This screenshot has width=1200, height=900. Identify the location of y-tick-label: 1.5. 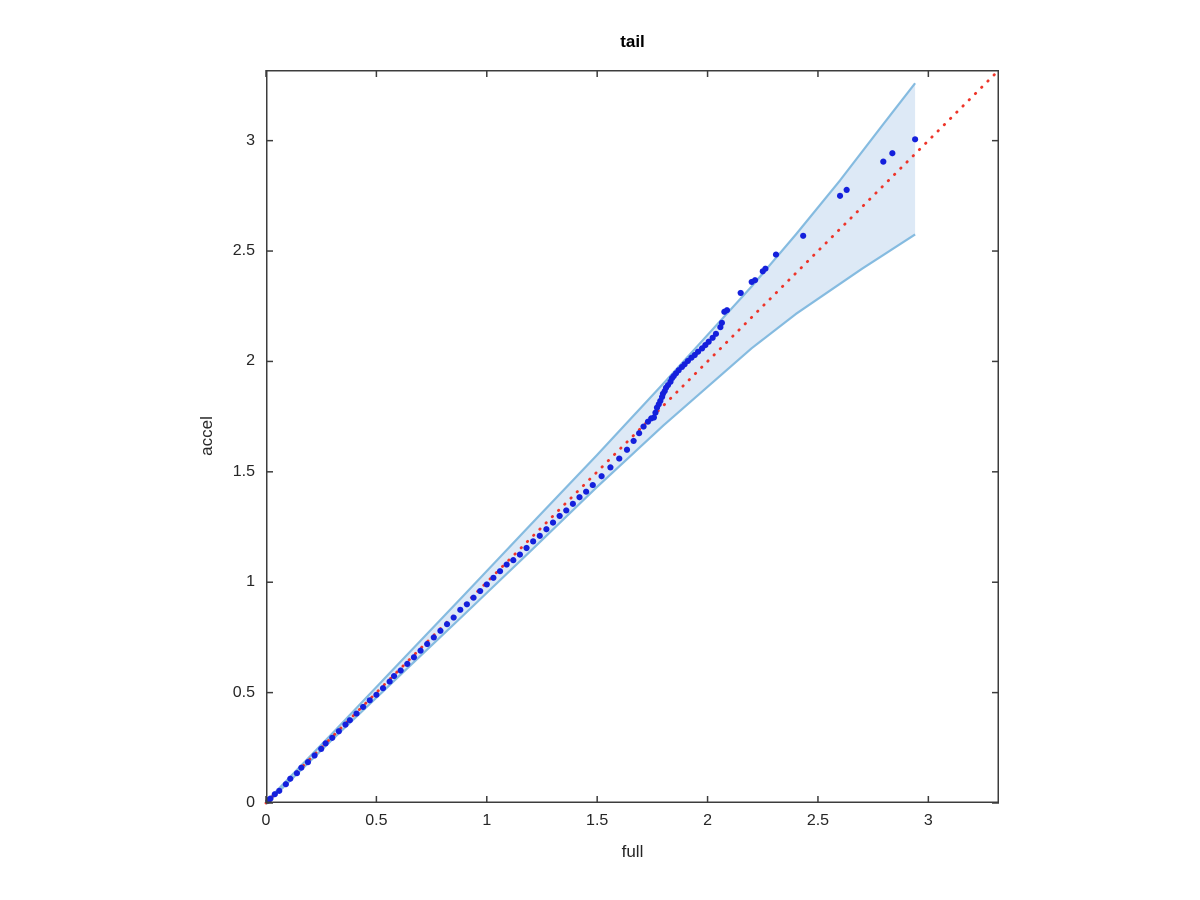
(243, 471).